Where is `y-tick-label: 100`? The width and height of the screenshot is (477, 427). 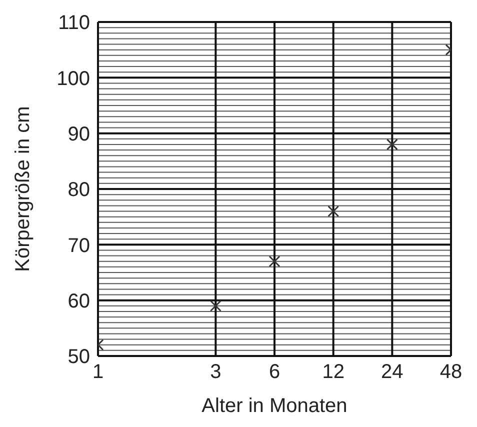
y-tick-label: 100 is located at coordinates (73, 79).